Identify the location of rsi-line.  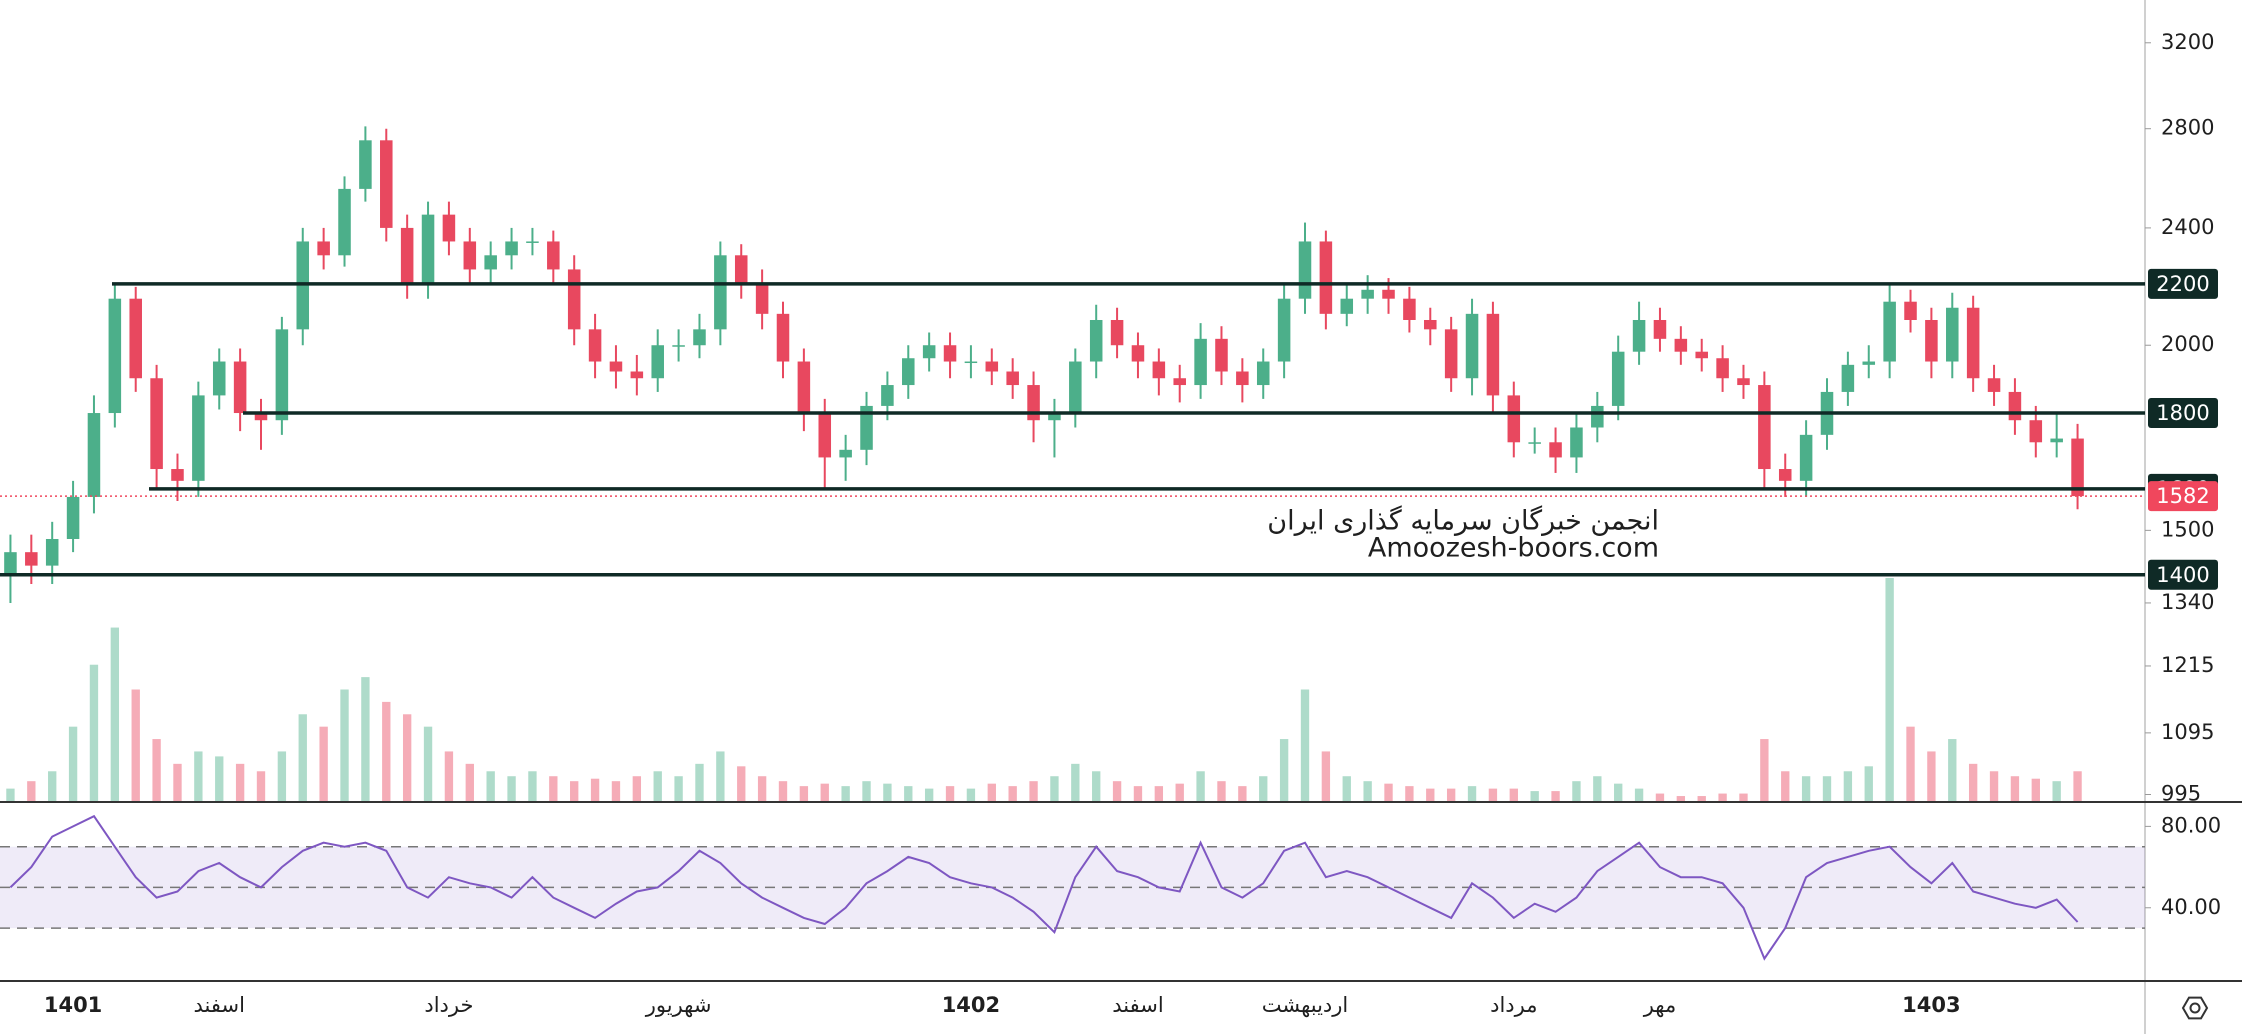
(1044, 887).